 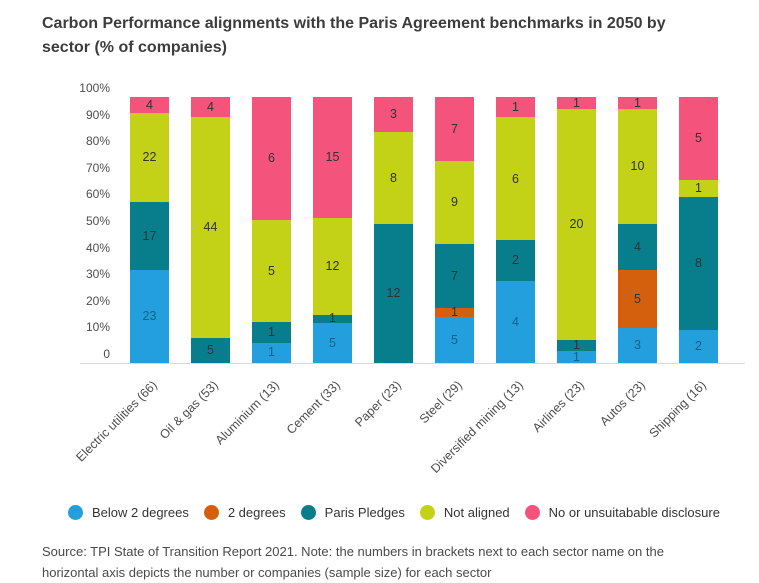 What do you see at coordinates (94, 88) in the screenshot?
I see `y-axis-tick-label: 100%` at bounding box center [94, 88].